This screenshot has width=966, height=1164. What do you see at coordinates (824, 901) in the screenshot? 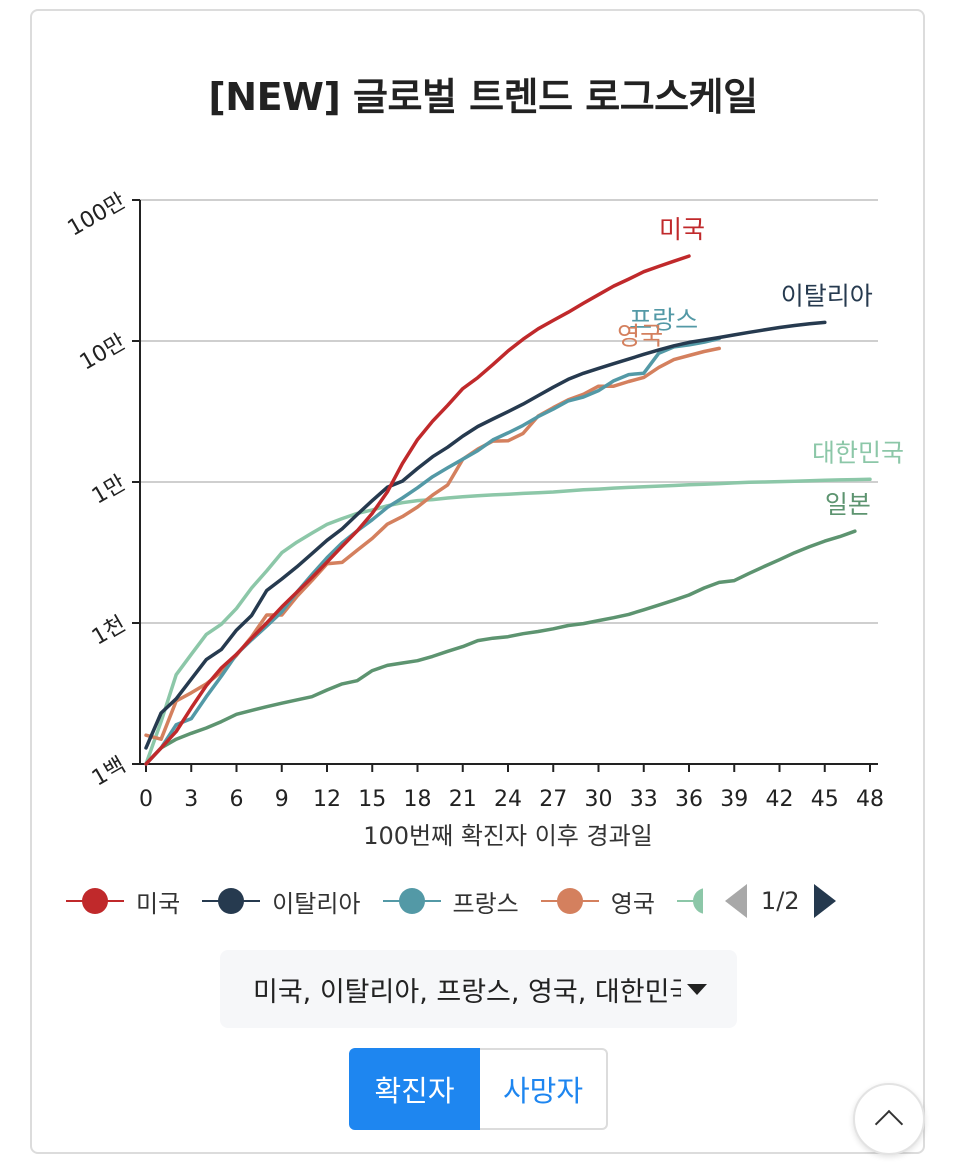
I see `next-page-icon` at bounding box center [824, 901].